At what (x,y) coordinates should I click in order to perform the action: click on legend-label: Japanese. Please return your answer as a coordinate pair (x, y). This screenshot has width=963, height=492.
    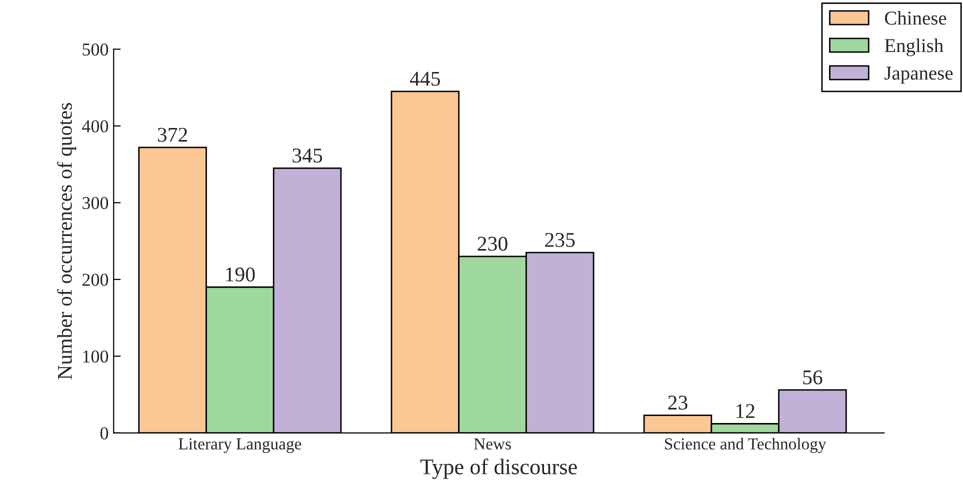
    Looking at the image, I should click on (918, 75).